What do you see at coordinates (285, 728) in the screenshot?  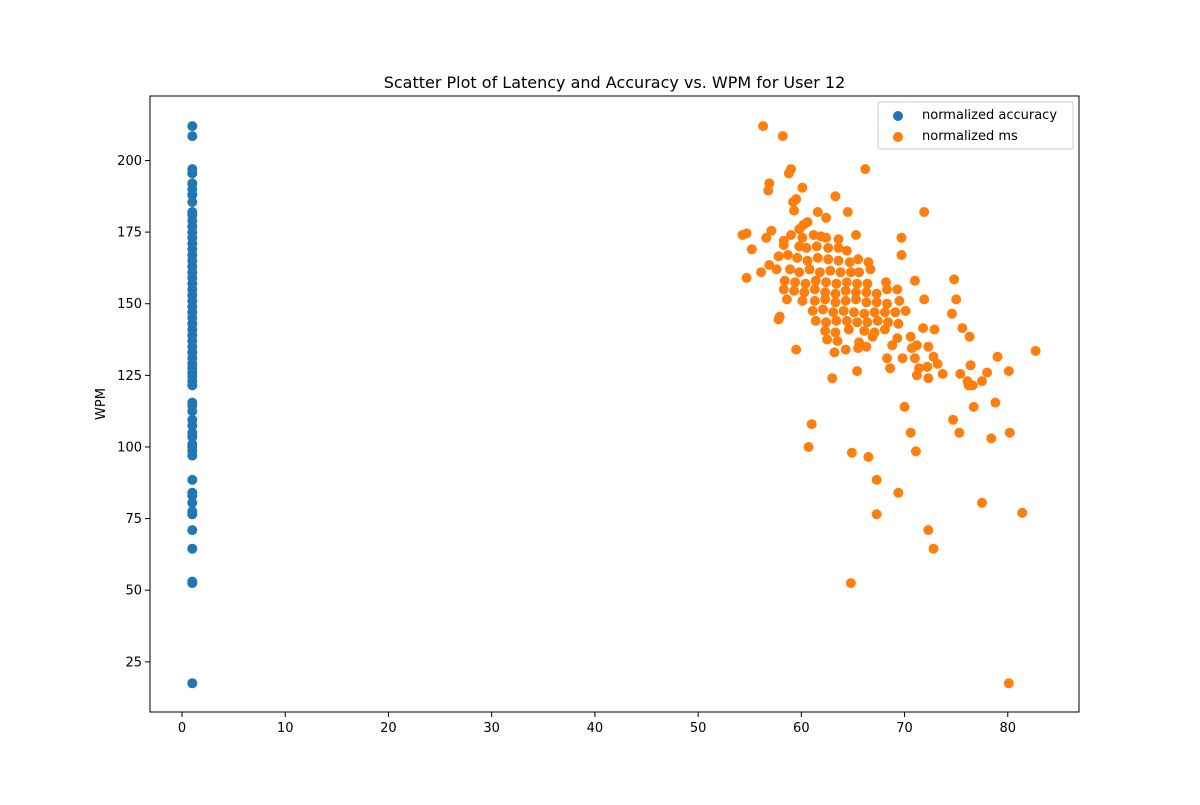 I see `x-tick-label: 10` at bounding box center [285, 728].